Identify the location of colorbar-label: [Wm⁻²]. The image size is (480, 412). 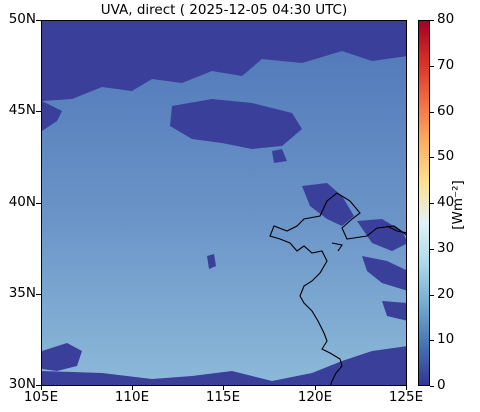
(458, 205).